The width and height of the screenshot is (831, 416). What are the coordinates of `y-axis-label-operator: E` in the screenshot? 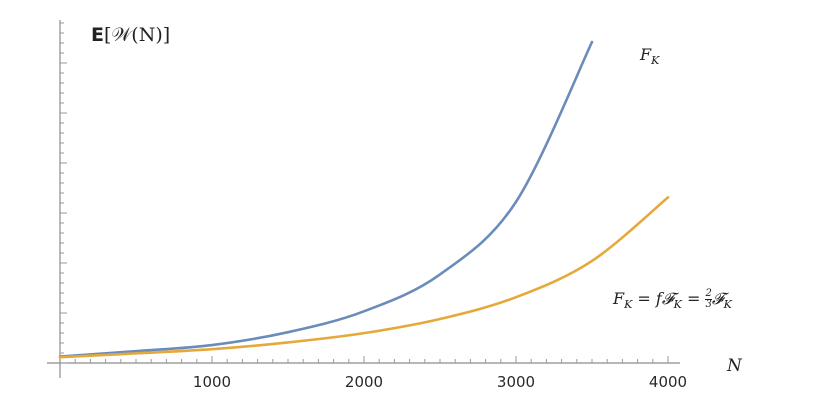 It's located at (97, 35).